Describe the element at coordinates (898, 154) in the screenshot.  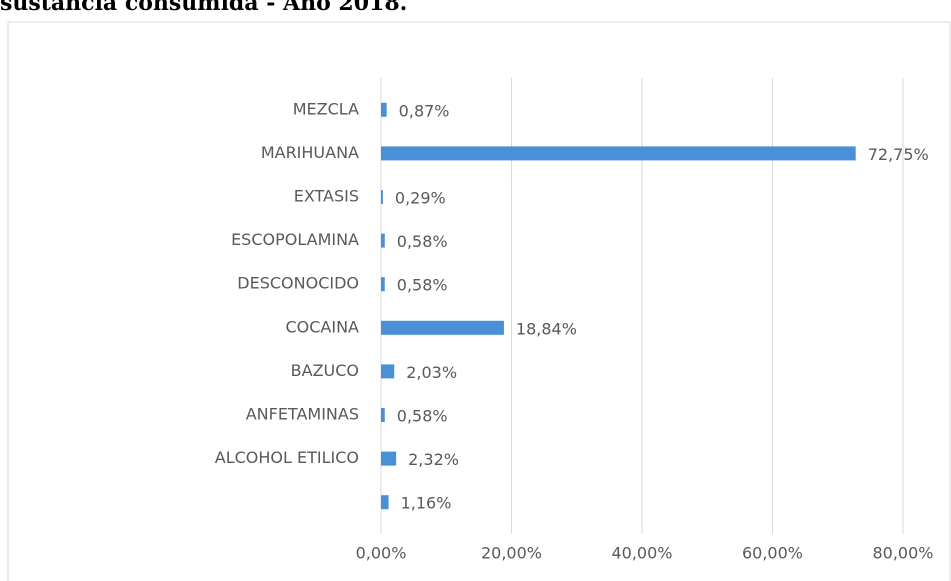
I see `data-label: 72,75%` at that location.